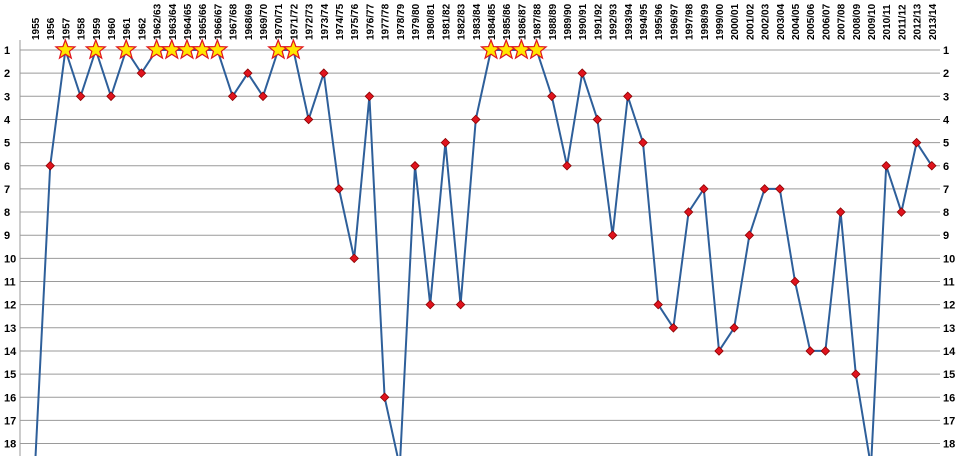  I want to click on y-tick-left: 1, so click(7, 51).